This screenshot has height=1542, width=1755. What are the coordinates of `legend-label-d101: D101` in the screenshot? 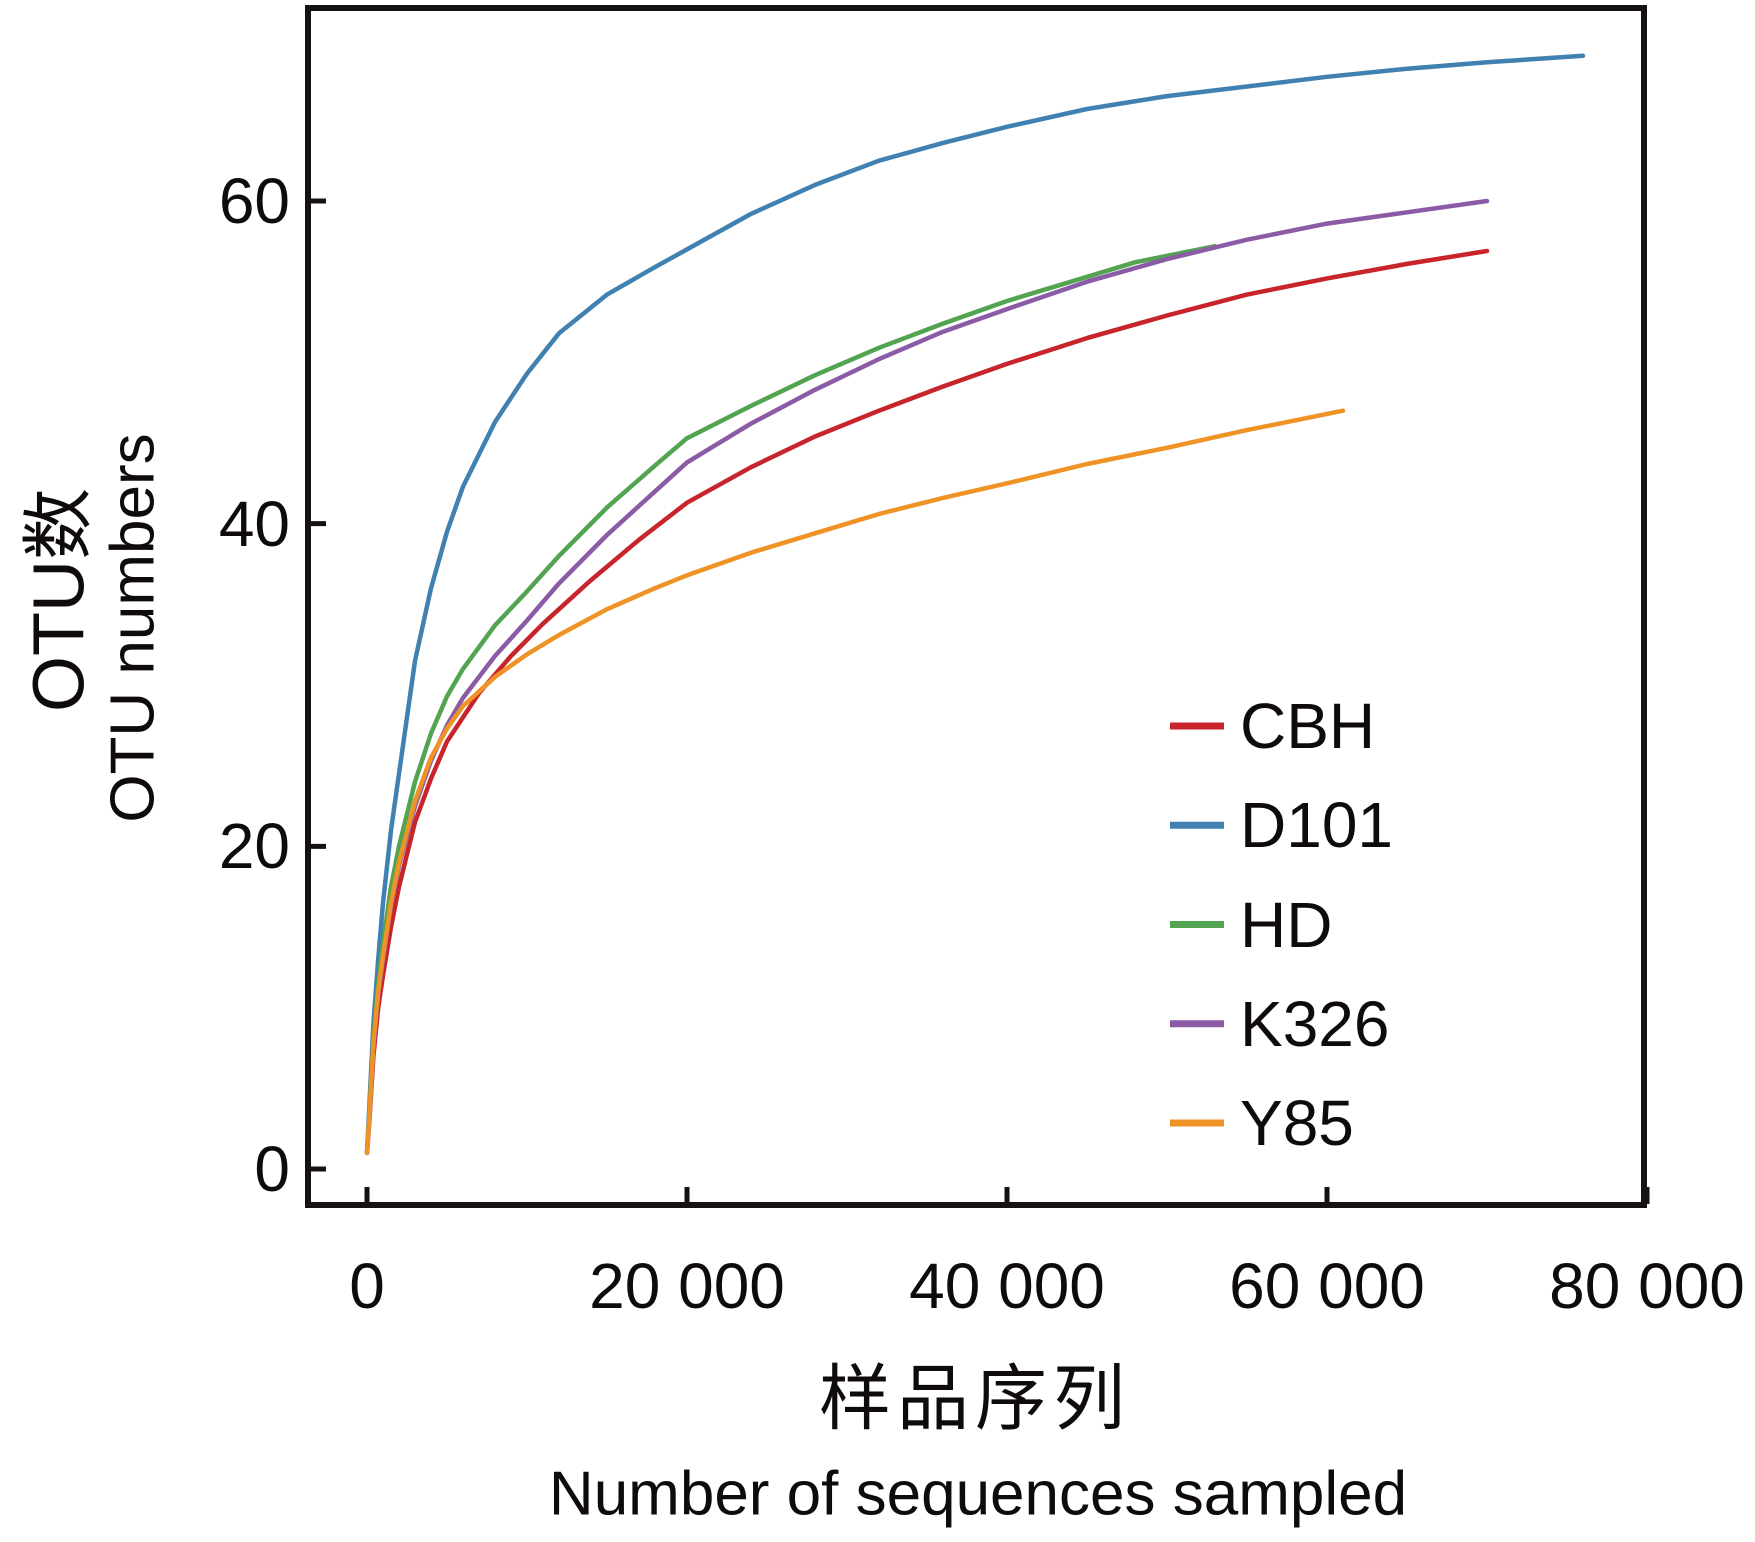 It's located at (1316, 825).